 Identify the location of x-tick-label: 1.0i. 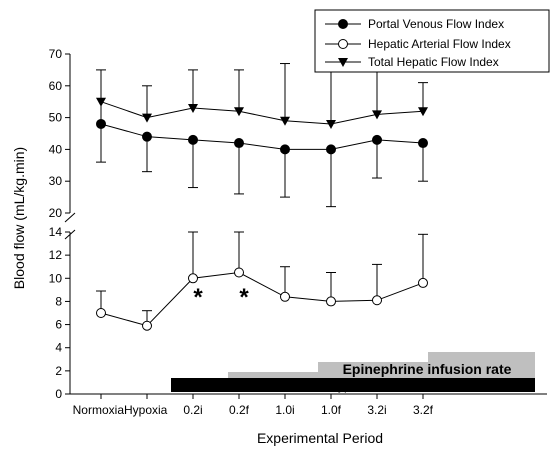
(284, 410).